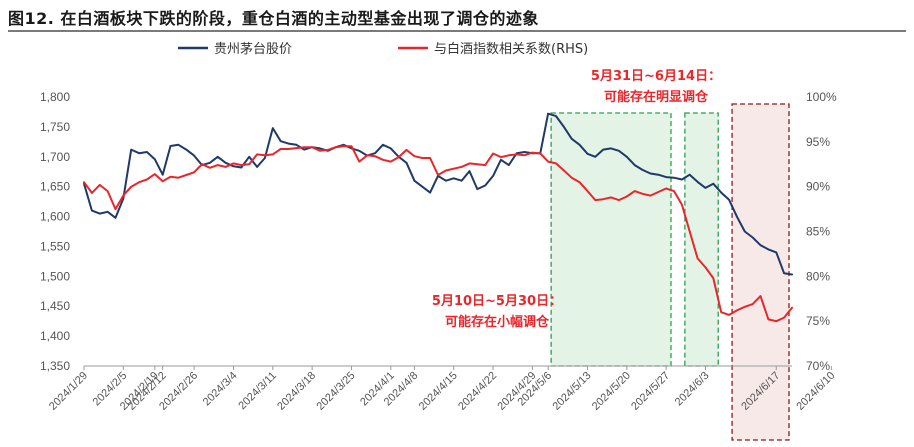  What do you see at coordinates (257, 391) in the screenshot?
I see `x-tick-label: 2024/3/11` at bounding box center [257, 391].